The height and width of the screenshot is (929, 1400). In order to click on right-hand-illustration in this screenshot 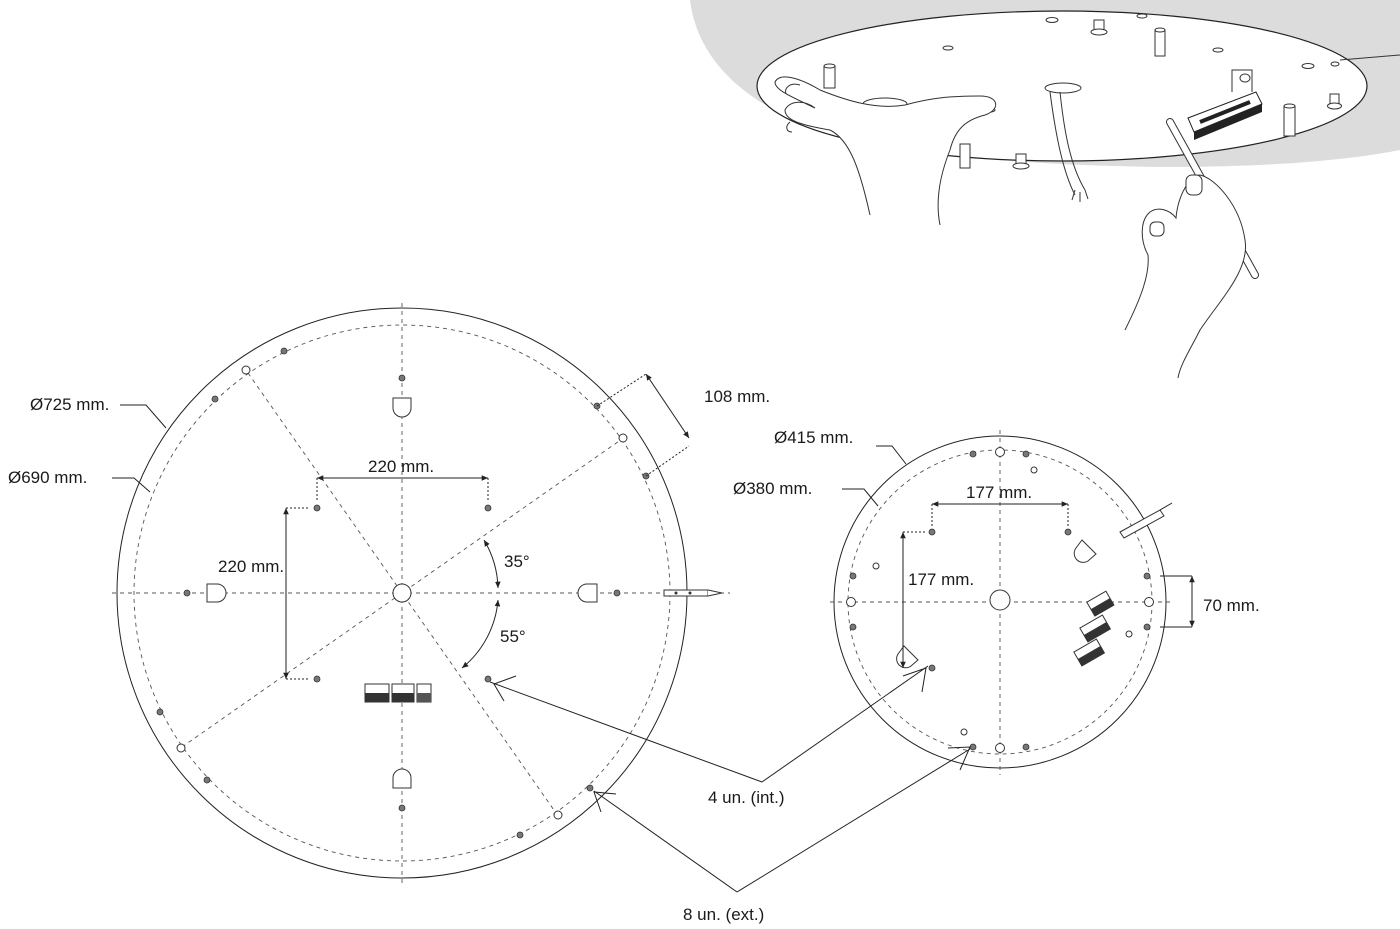, I will do `click(1191, 248)`.